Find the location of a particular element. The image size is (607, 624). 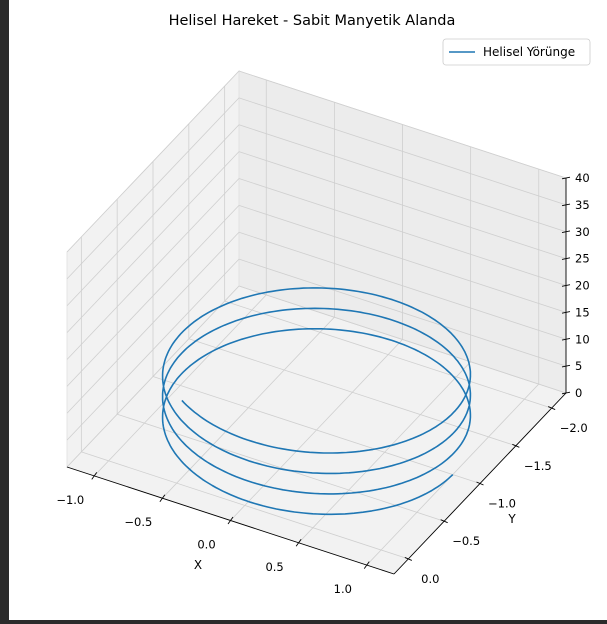

x-tick-label-2: 0.0 is located at coordinates (206, 545).